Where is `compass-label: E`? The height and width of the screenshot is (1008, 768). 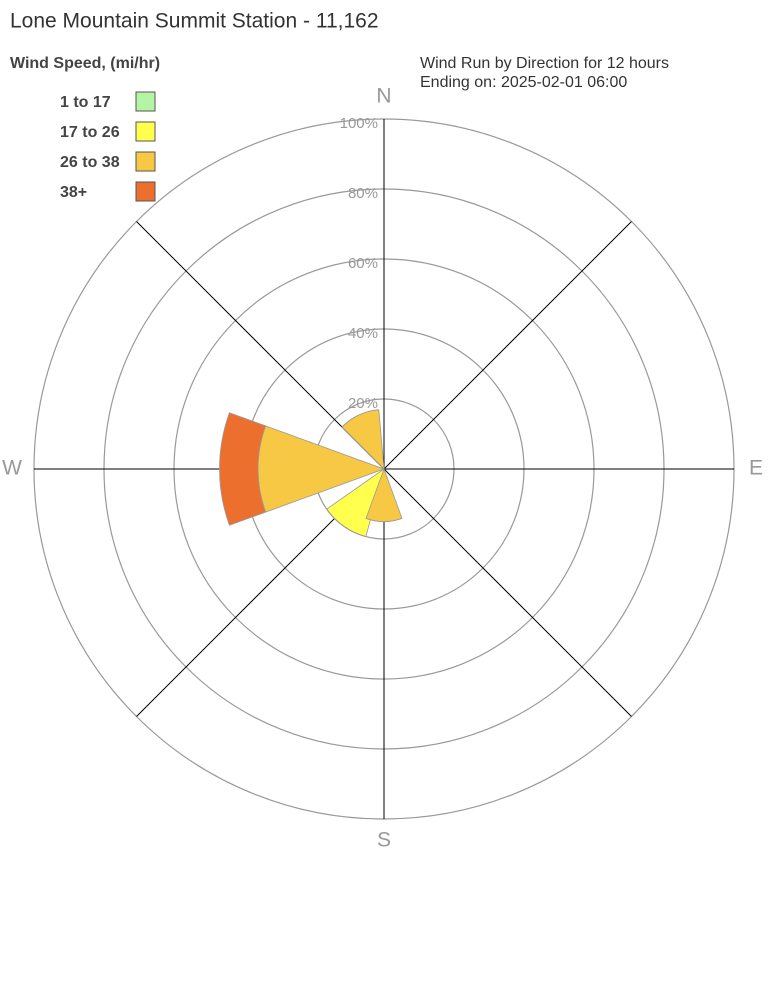
compass-label: E is located at coordinates (756, 468).